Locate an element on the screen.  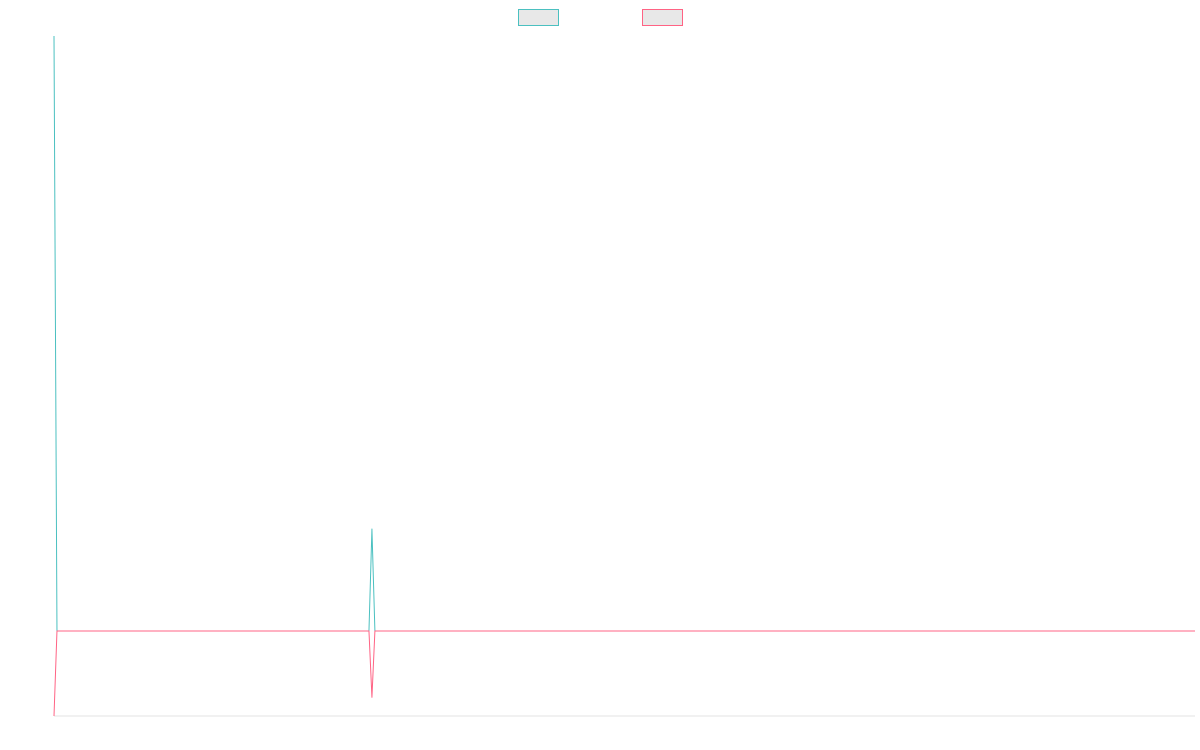
legend is located at coordinates (600, 17).